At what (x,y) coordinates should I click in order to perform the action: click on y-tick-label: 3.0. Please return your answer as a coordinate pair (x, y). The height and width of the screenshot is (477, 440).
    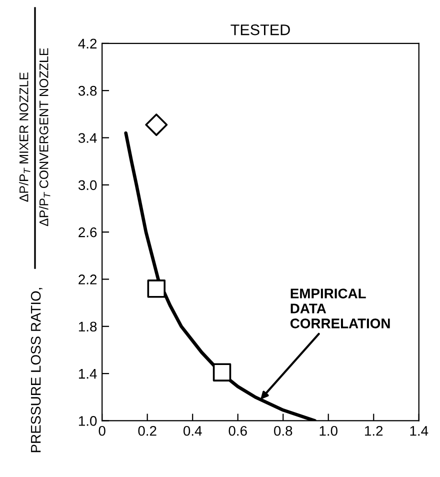
    Looking at the image, I should click on (87, 185).